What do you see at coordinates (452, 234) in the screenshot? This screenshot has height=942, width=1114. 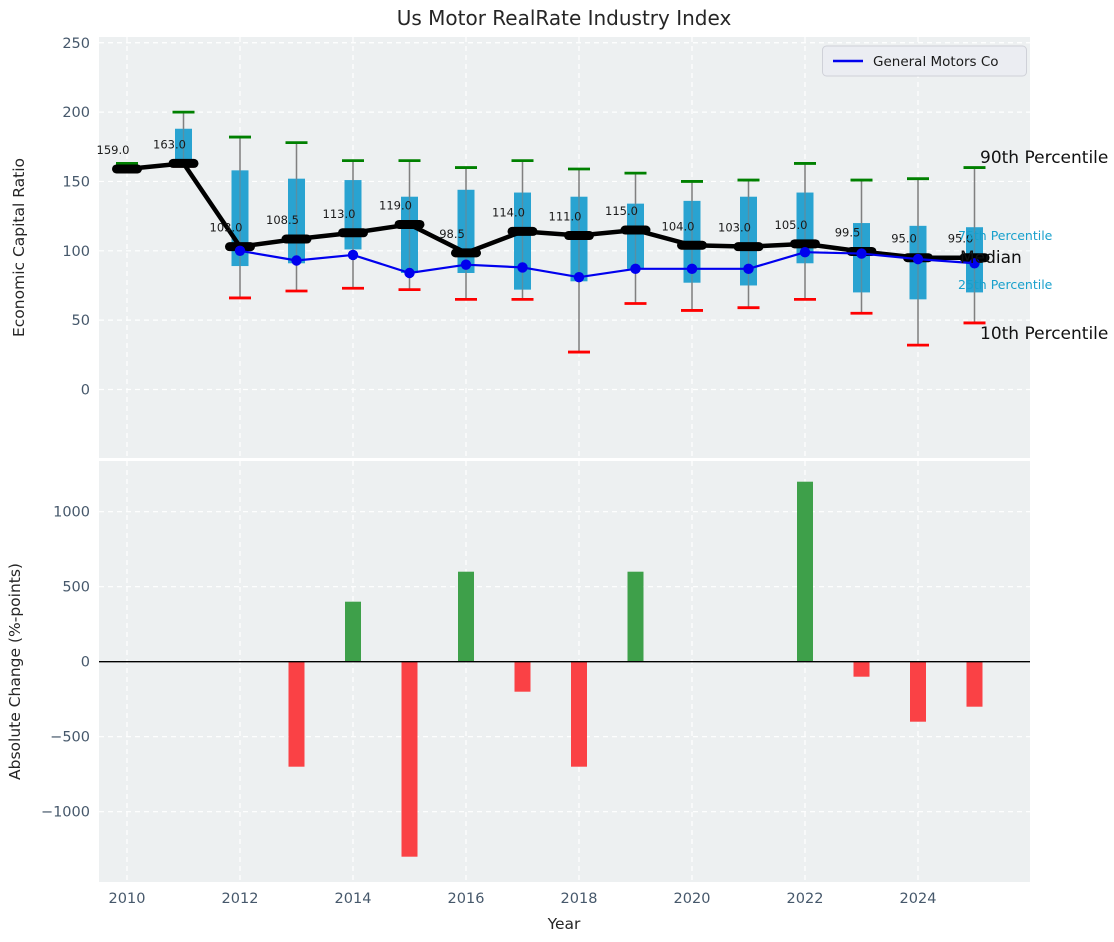 I see `median-value-label-2016: 98.5` at bounding box center [452, 234].